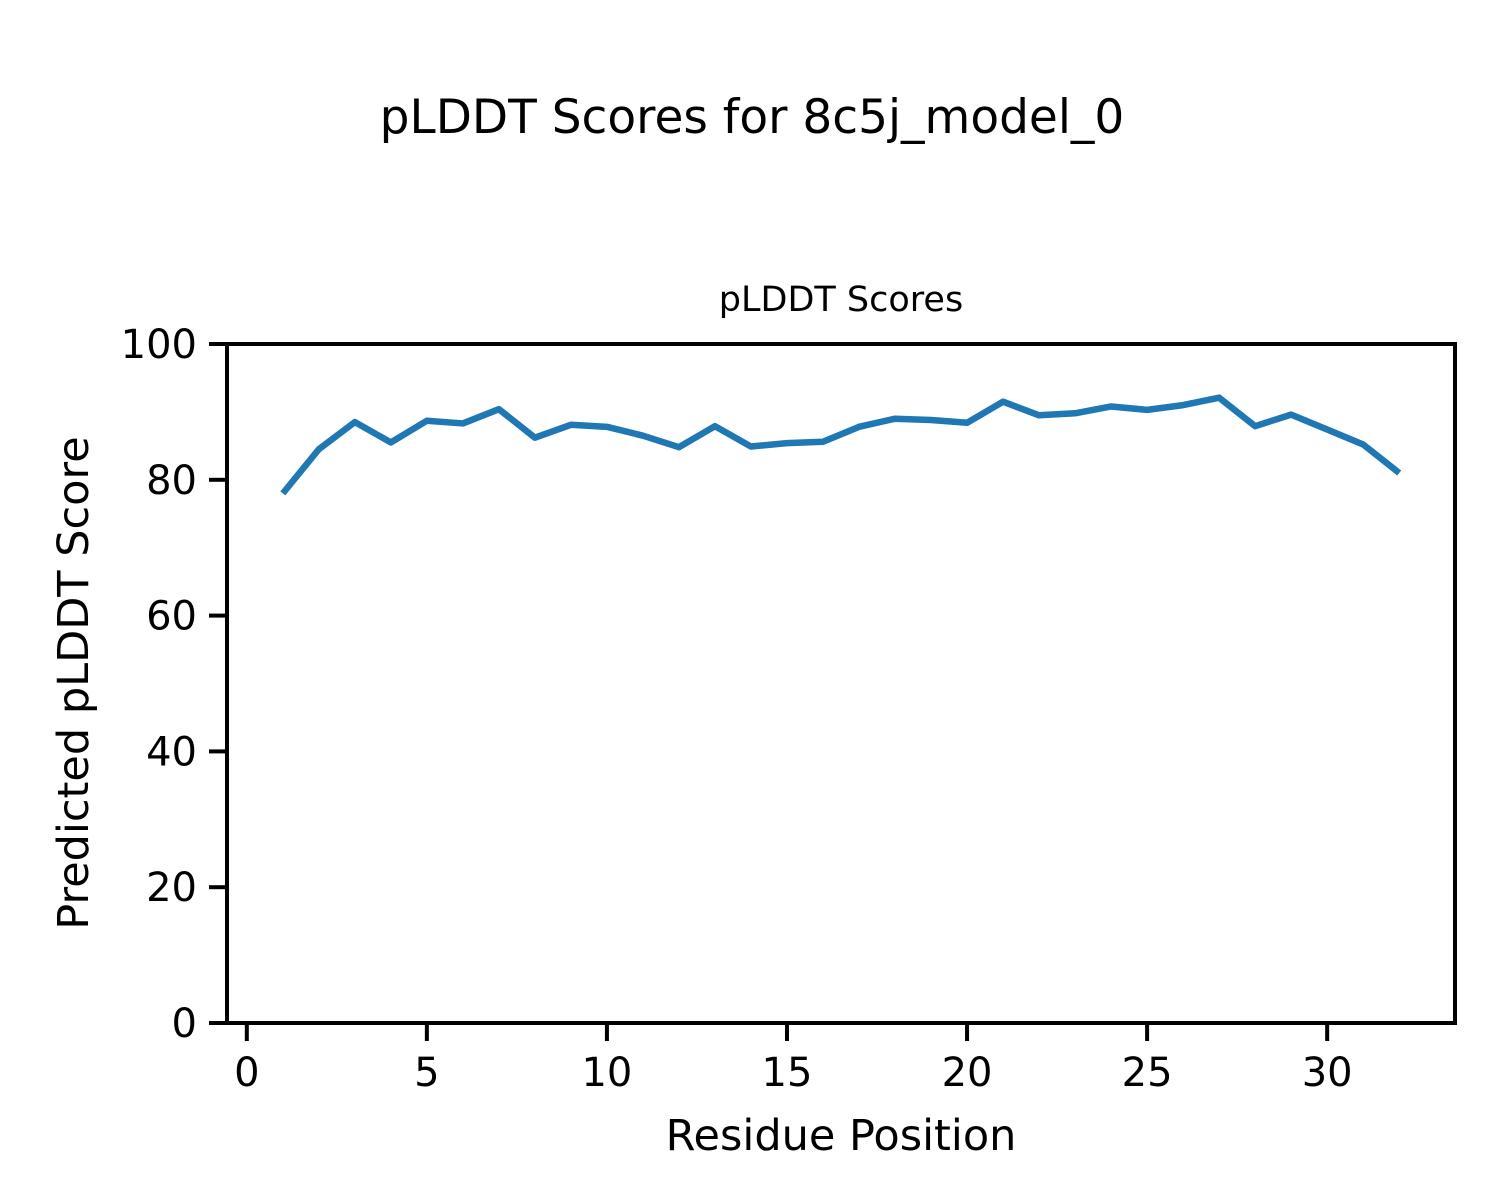 The width and height of the screenshot is (1500, 1204). What do you see at coordinates (1147, 1073) in the screenshot?
I see `x-tick-label: 25` at bounding box center [1147, 1073].